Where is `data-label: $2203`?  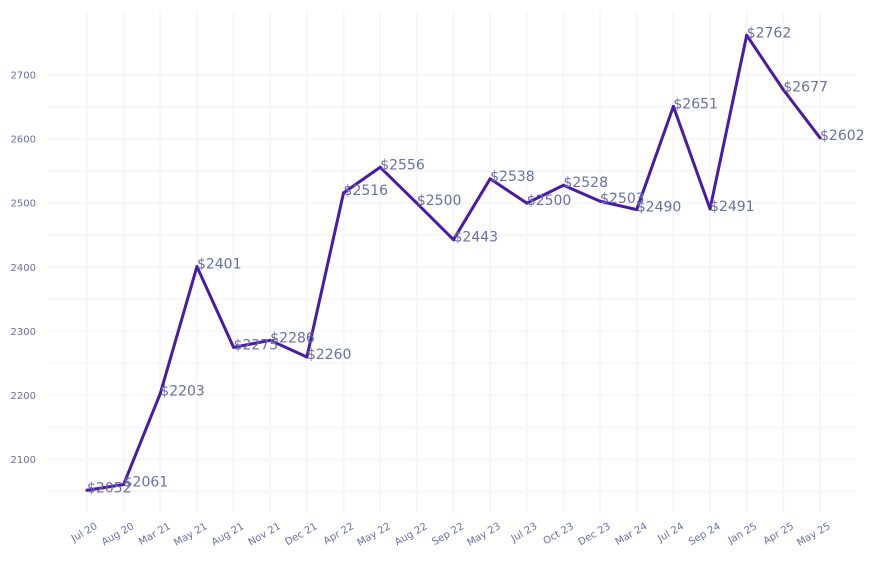
data-label: $2203 is located at coordinates (182, 391).